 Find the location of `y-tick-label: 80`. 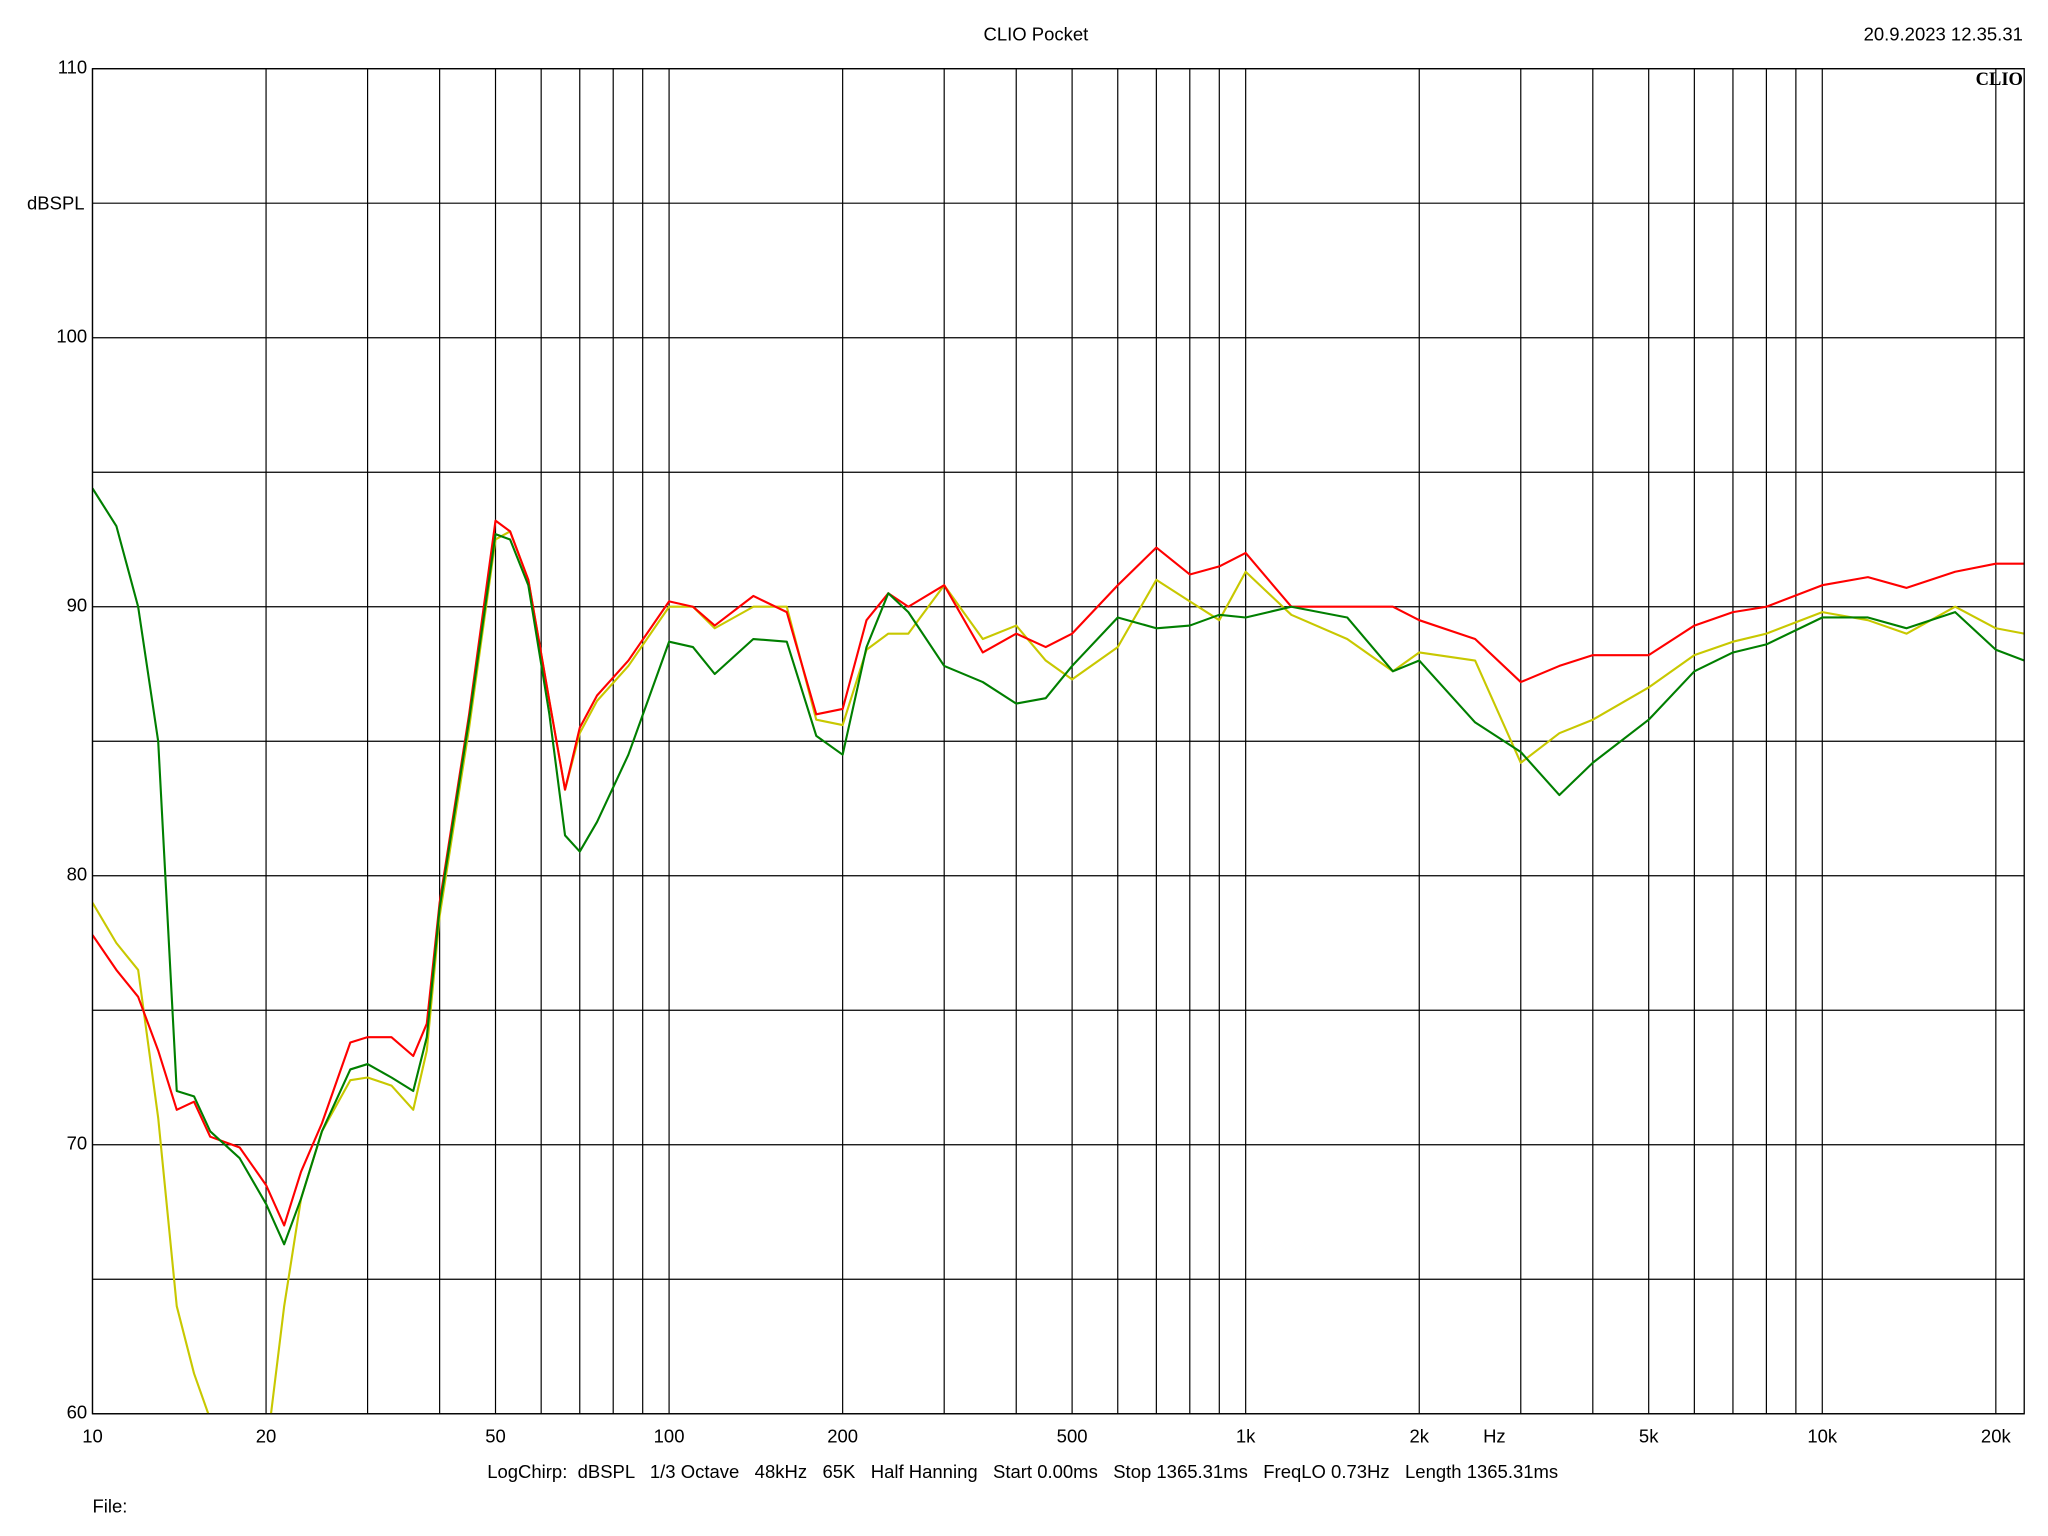

y-tick-label: 80 is located at coordinates (77, 874).